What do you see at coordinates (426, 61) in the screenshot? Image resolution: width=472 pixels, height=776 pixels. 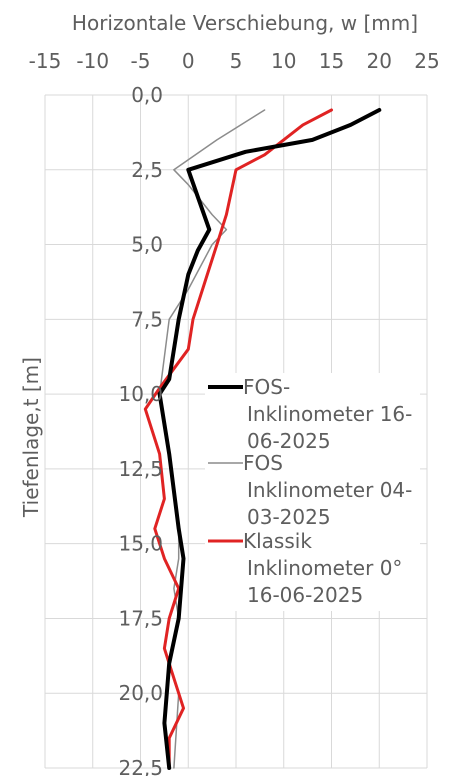 I see `x-tick-label: 25` at bounding box center [426, 61].